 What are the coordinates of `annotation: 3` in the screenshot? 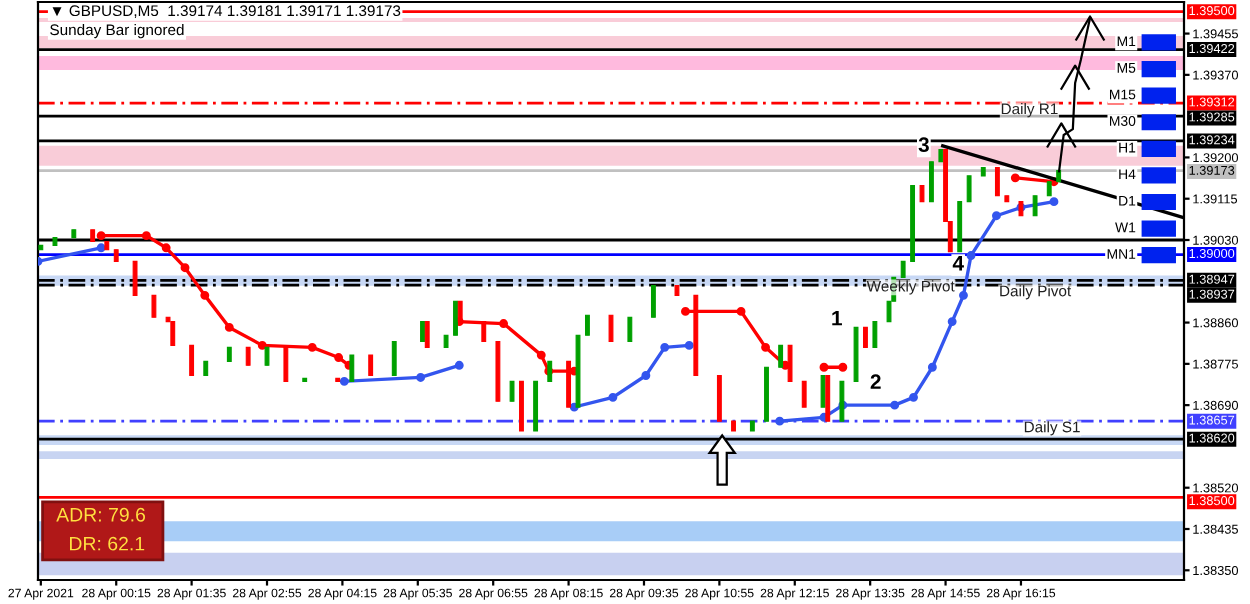 It's located at (923, 145).